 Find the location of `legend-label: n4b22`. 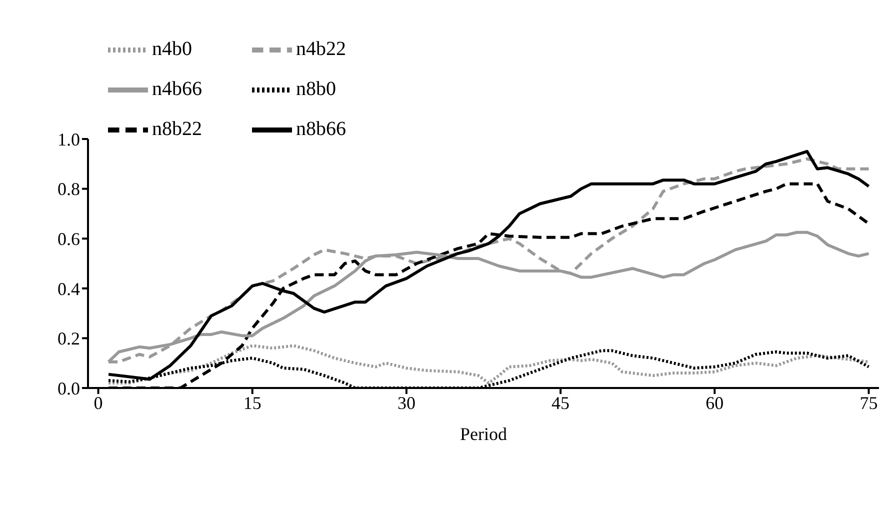

legend-label: n4b22 is located at coordinates (321, 49).